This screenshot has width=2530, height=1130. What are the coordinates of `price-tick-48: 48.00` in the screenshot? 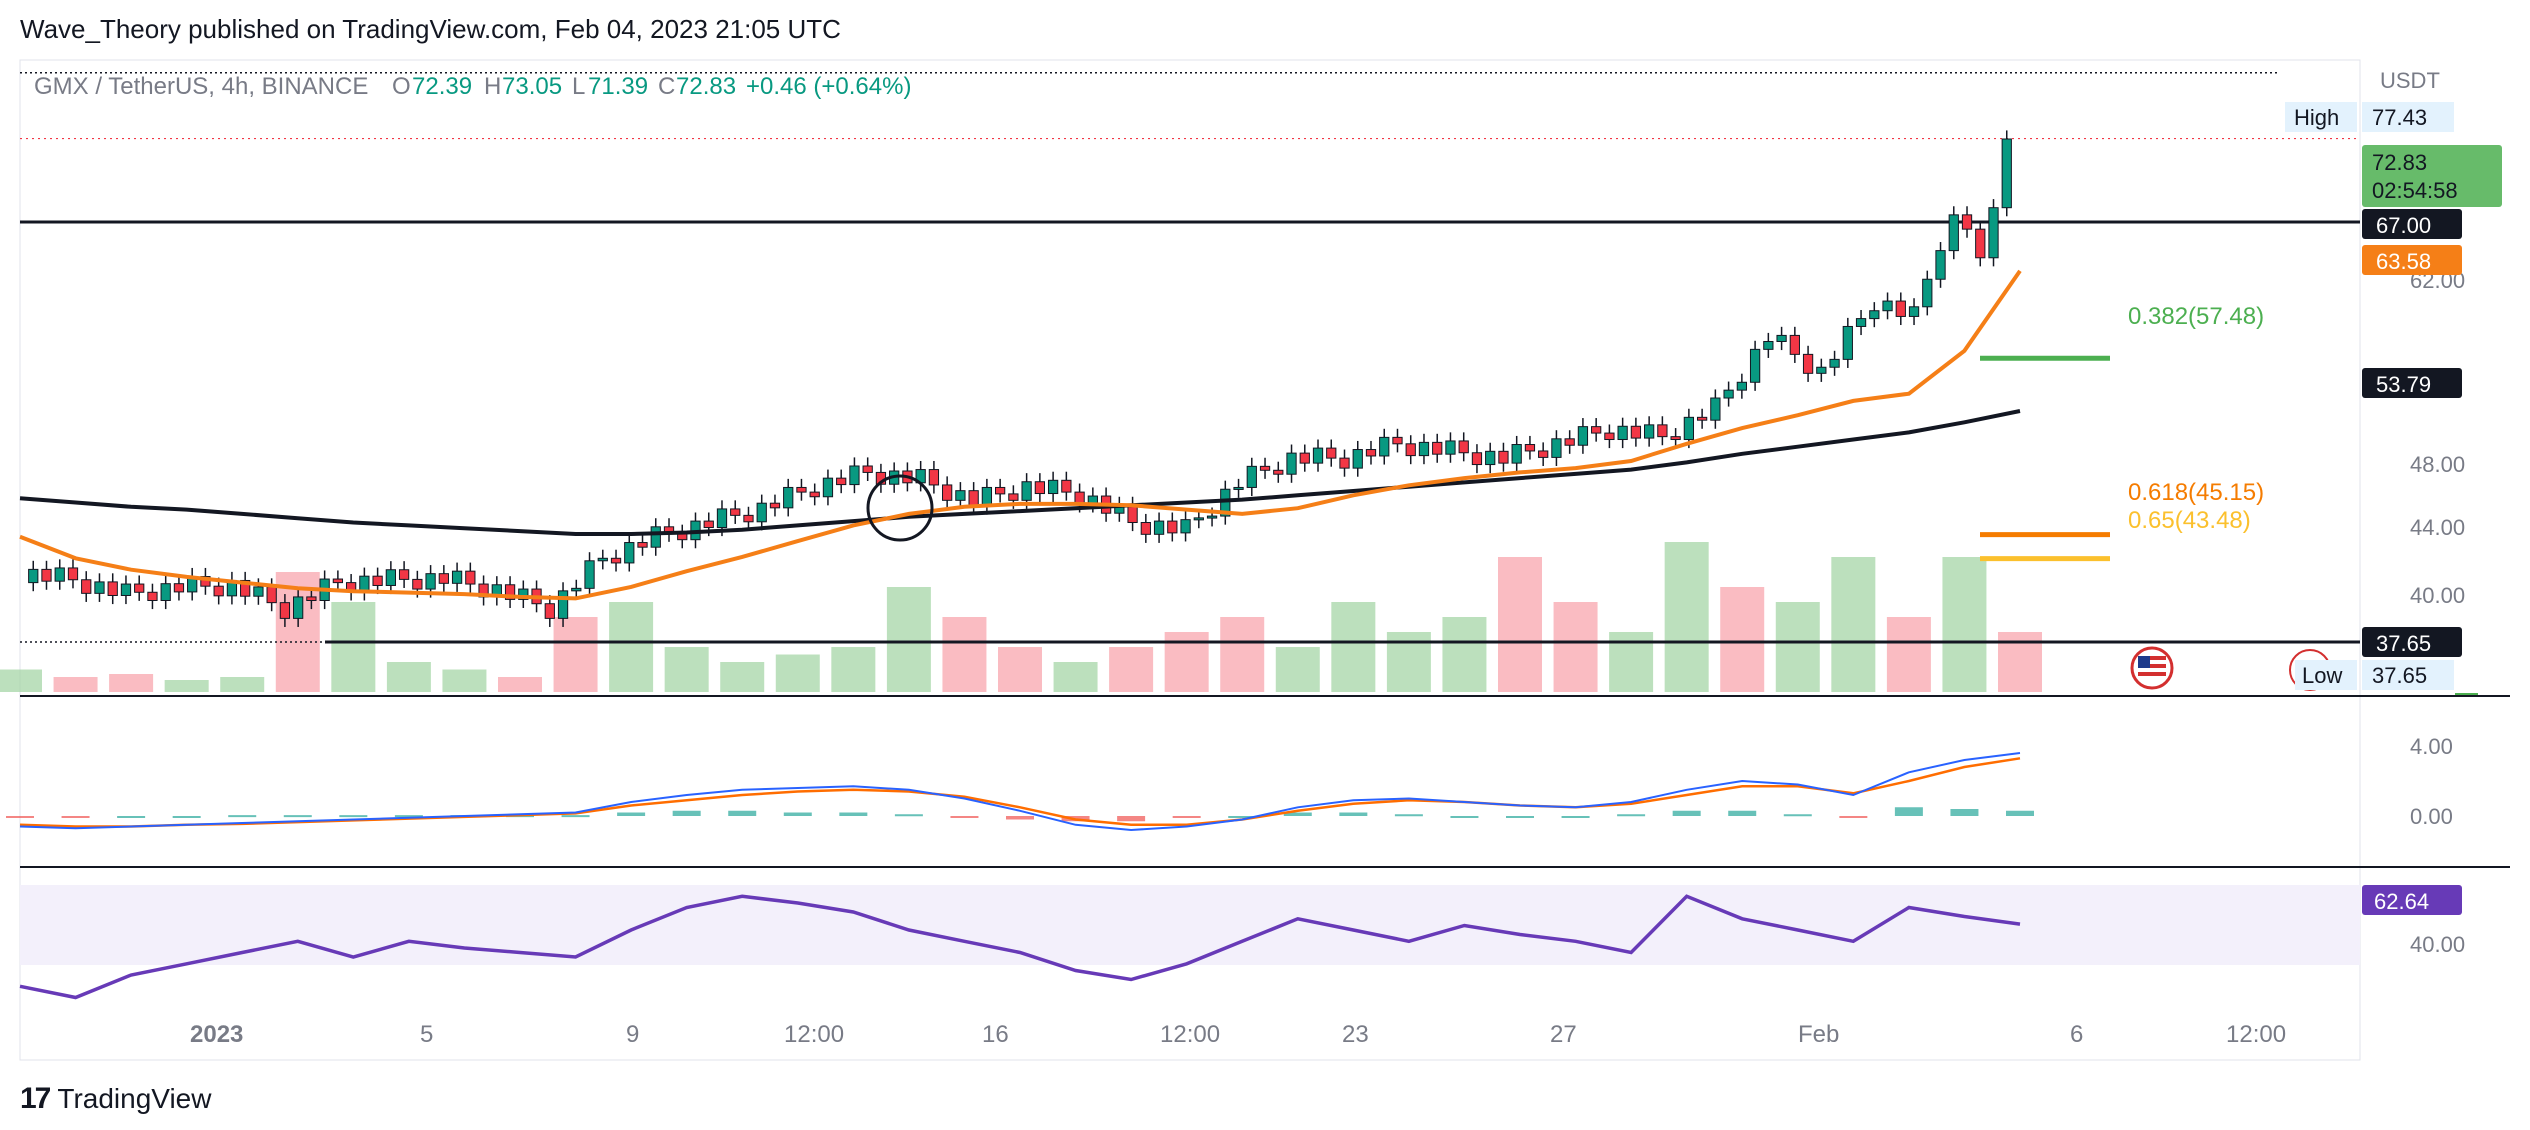 It's located at (2437, 464).